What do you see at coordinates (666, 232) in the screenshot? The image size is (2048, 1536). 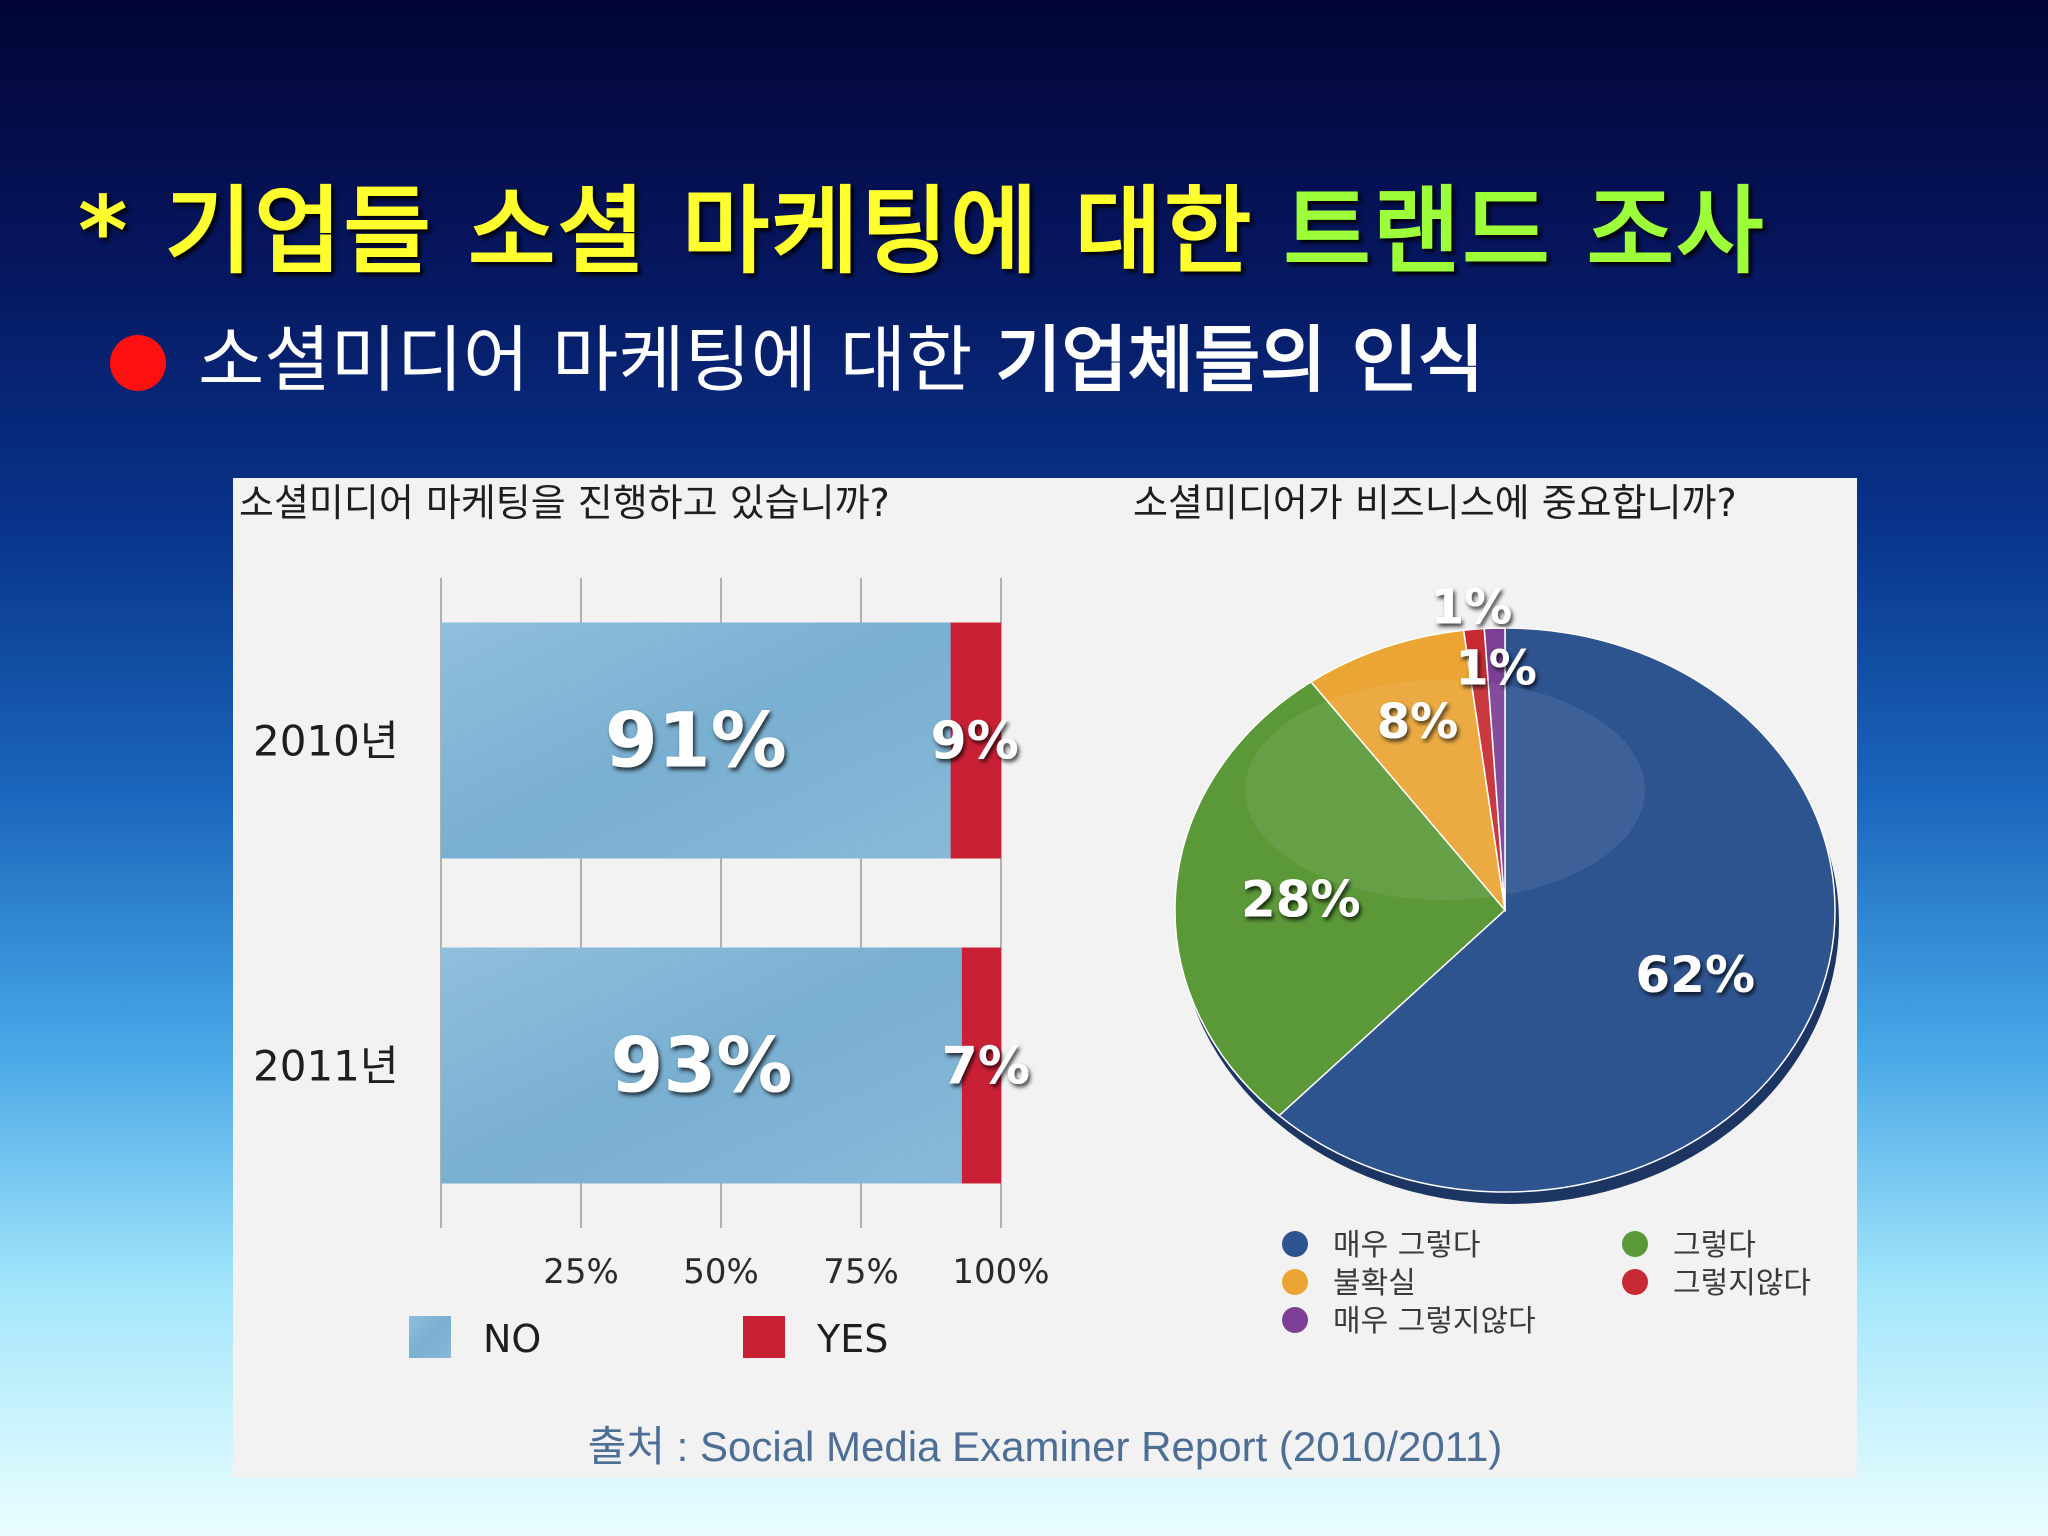 I see `slide-title-main: * 기업들 소셜 마케팅에 대한` at bounding box center [666, 232].